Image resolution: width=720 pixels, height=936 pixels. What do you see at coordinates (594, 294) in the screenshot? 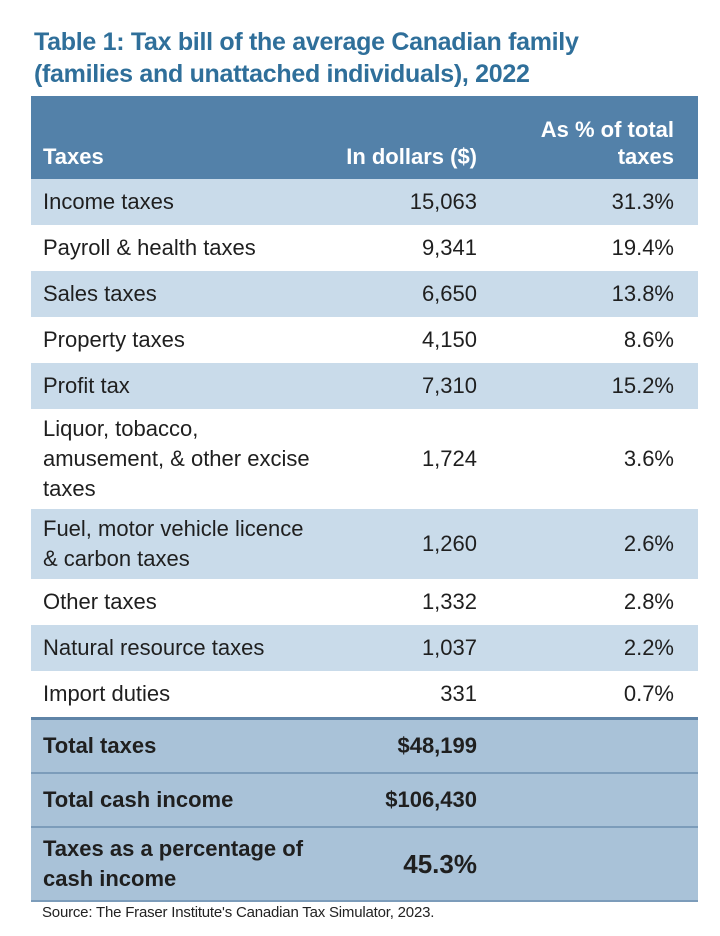
I see `row-percent: 13.8%` at bounding box center [594, 294].